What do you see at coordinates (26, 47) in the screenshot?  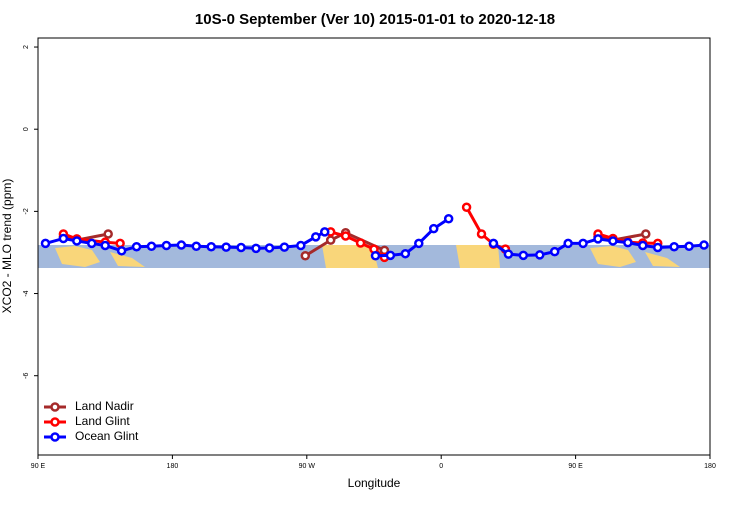 I see `y-tick-label: 2` at bounding box center [26, 47].